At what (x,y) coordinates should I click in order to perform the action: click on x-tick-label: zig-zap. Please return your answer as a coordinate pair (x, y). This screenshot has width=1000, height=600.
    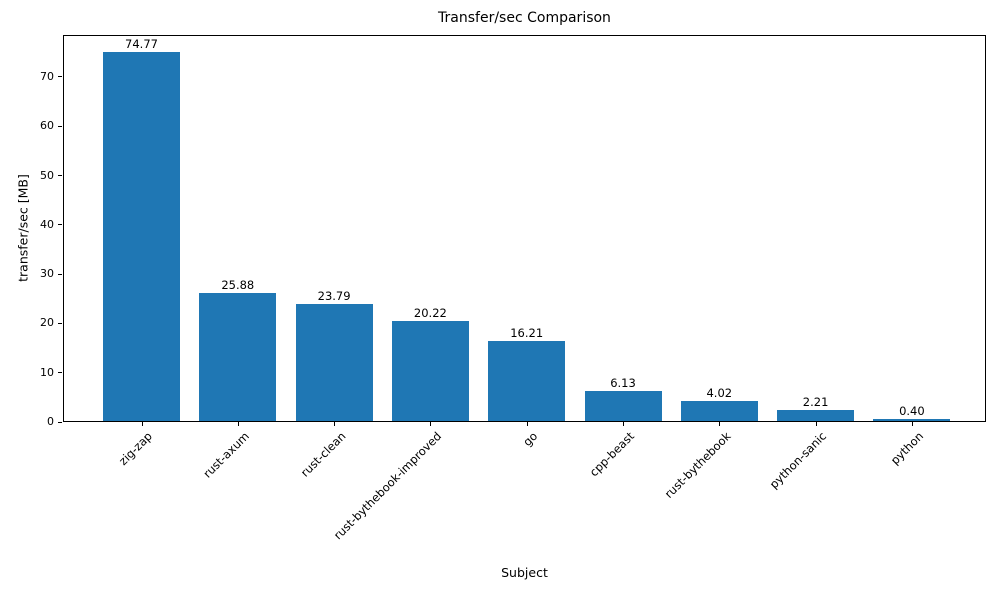
    Looking at the image, I should click on (136, 448).